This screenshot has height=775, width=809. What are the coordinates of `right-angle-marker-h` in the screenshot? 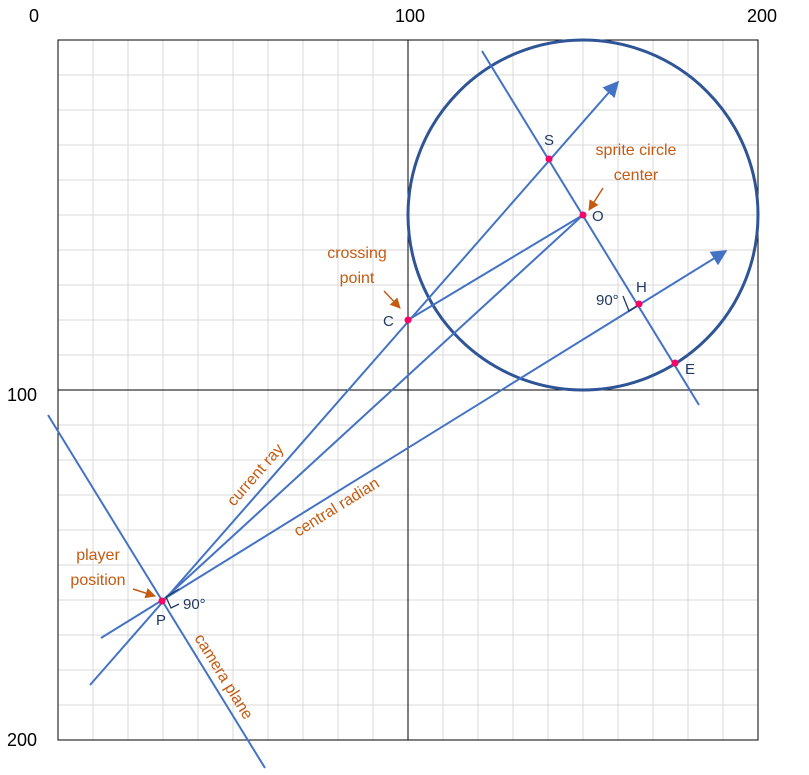 It's located at (630, 303).